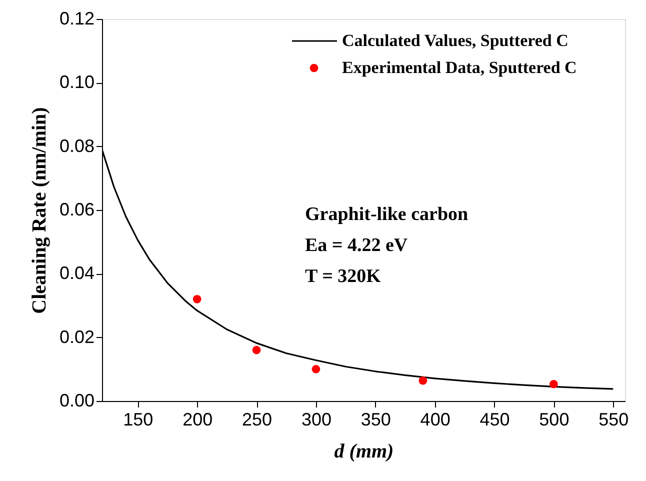 The width and height of the screenshot is (646, 481). I want to click on annotation: Graphit-like carbon, so click(387, 214).